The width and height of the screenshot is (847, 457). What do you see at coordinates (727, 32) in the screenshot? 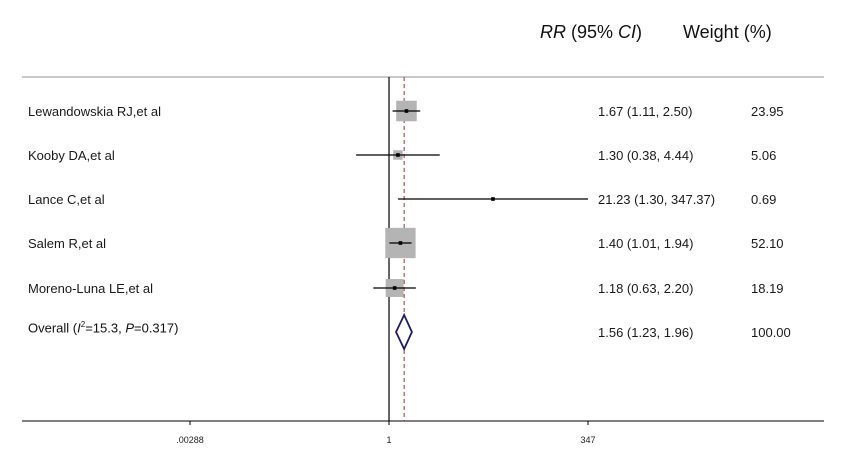
I see `header-weight: Weight (%)` at bounding box center [727, 32].